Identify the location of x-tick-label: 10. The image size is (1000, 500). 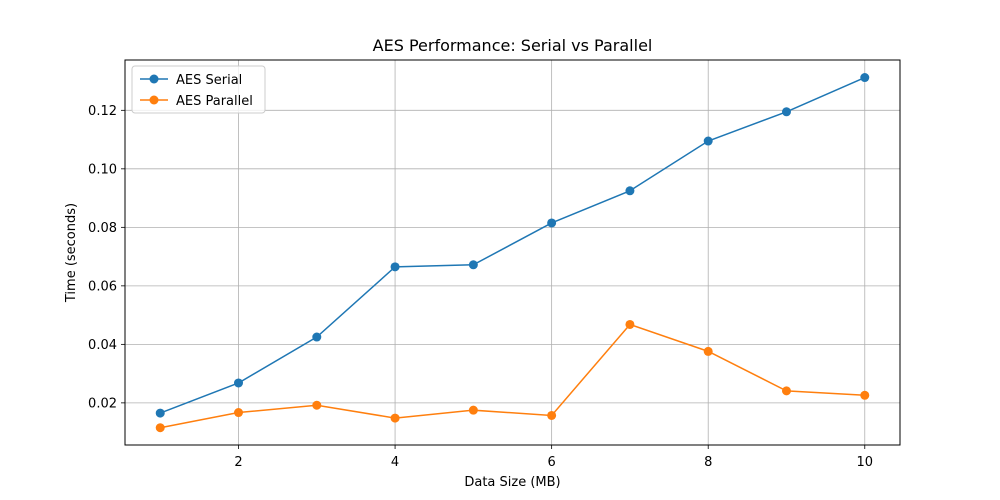
(864, 462).